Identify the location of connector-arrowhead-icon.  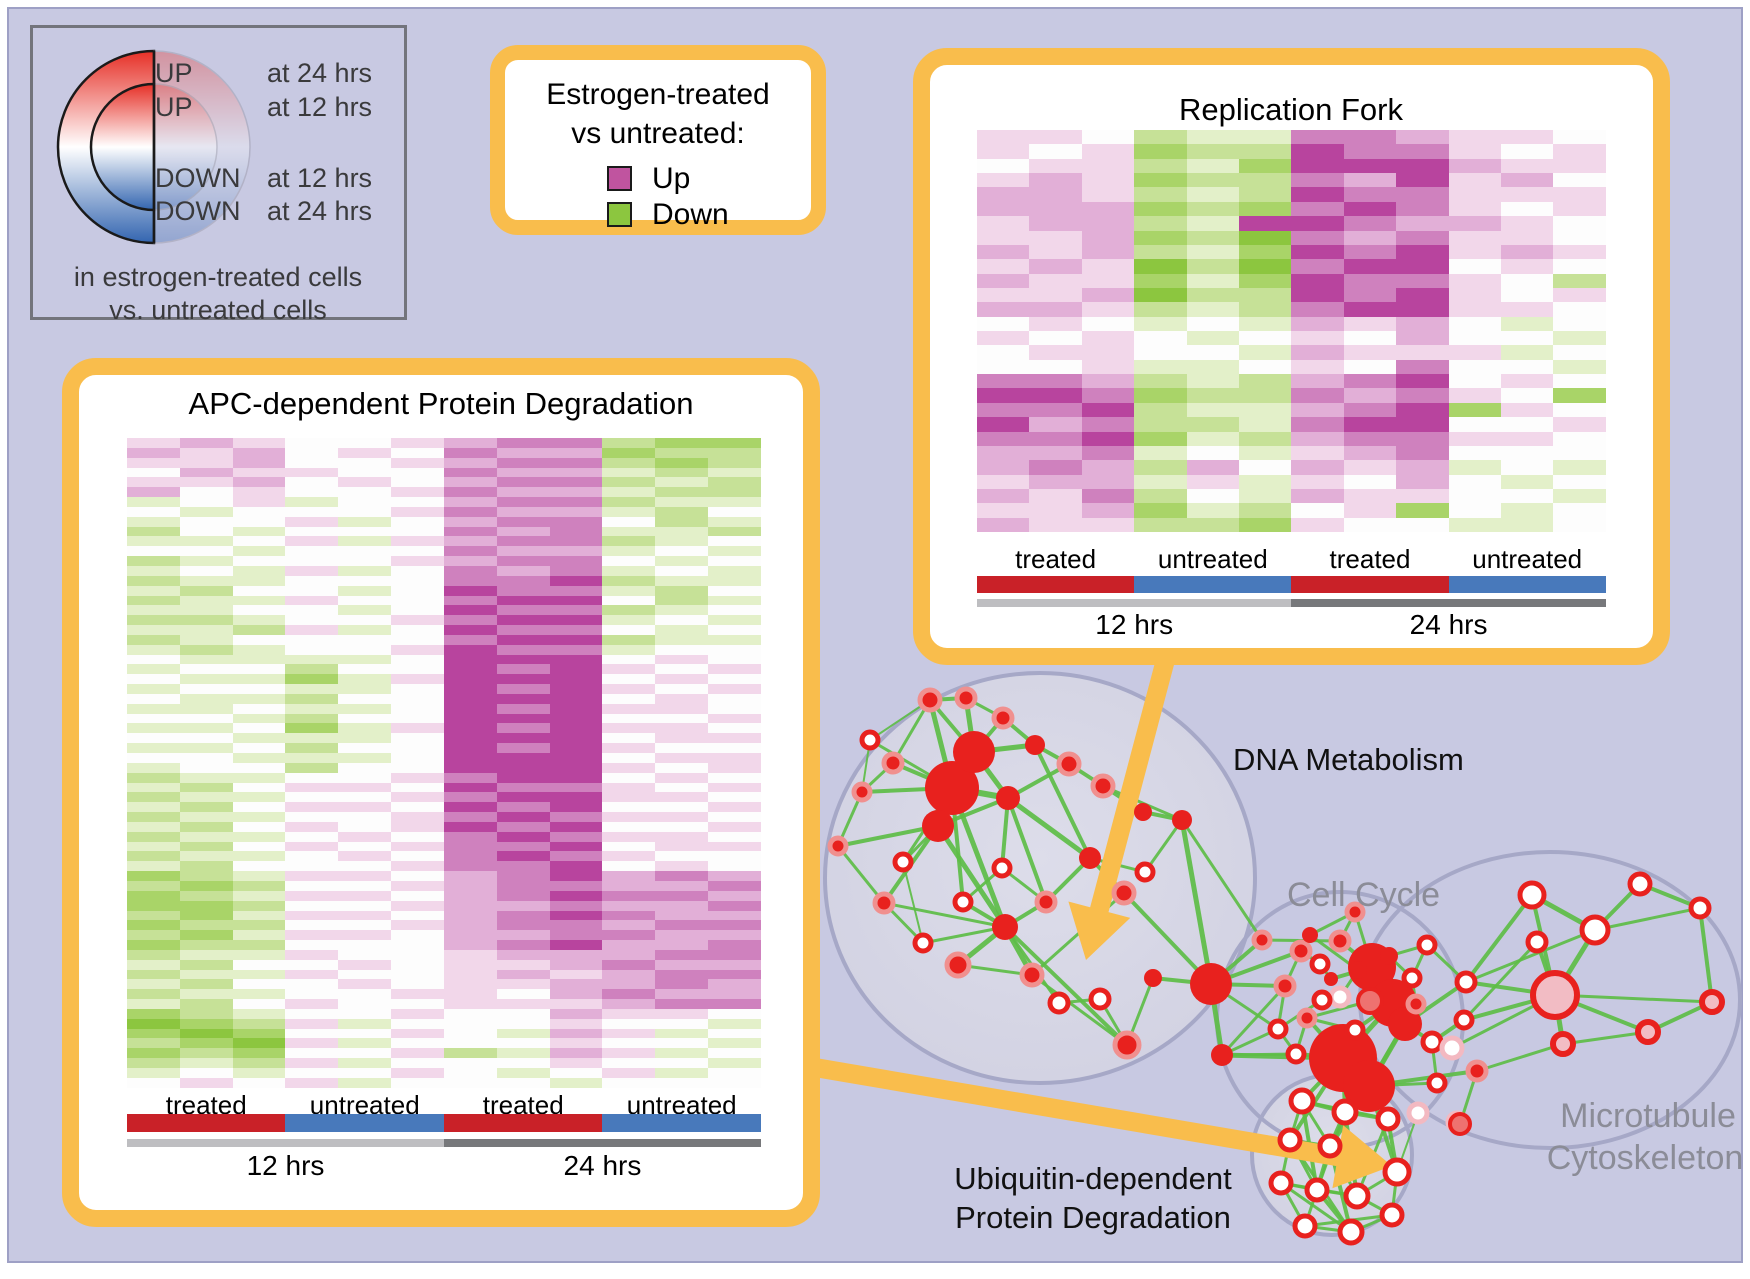
(1099, 930).